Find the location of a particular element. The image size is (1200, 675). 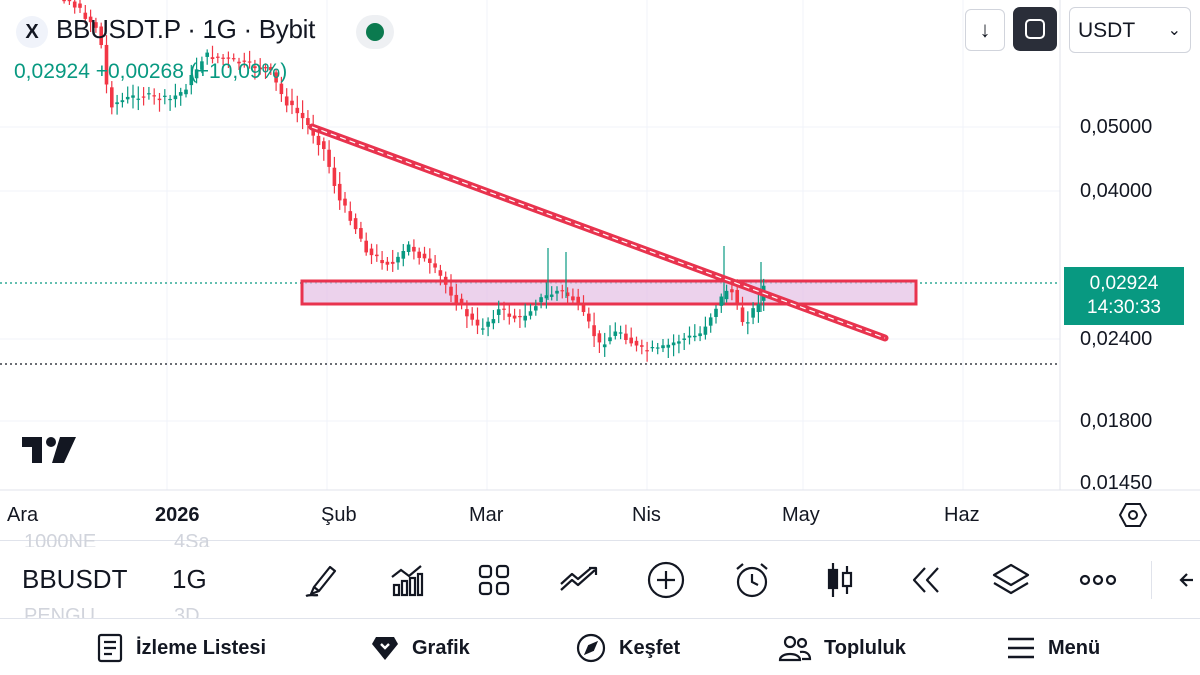

replay-button is located at coordinates (925, 580).